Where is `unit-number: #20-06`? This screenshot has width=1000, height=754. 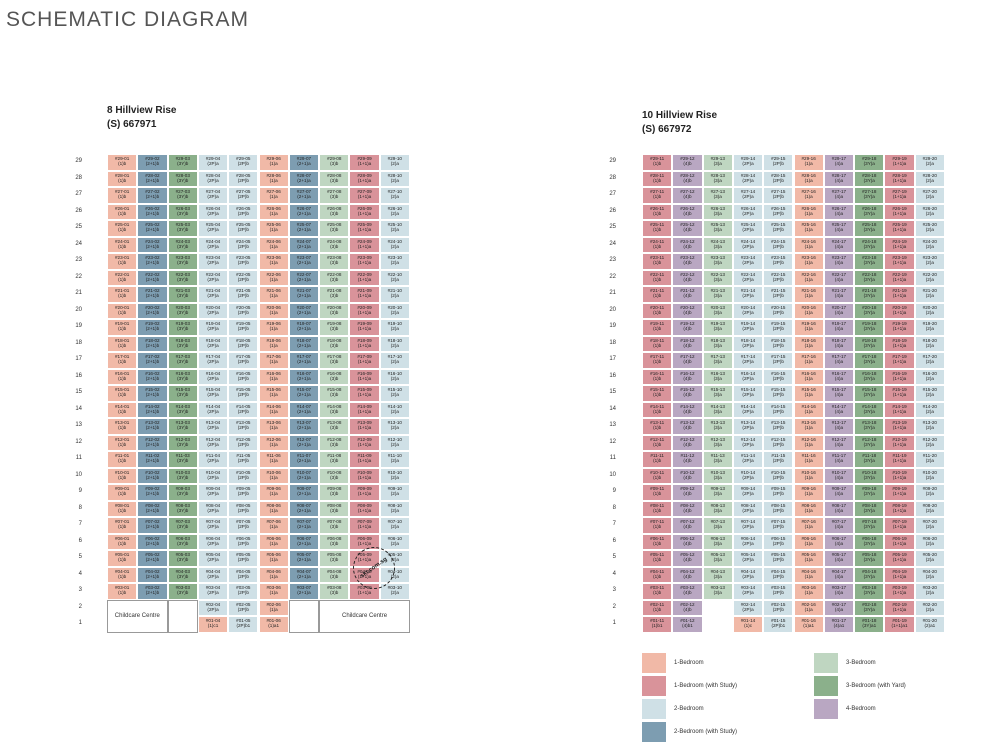 unit-number: #20-06 is located at coordinates (273, 307).